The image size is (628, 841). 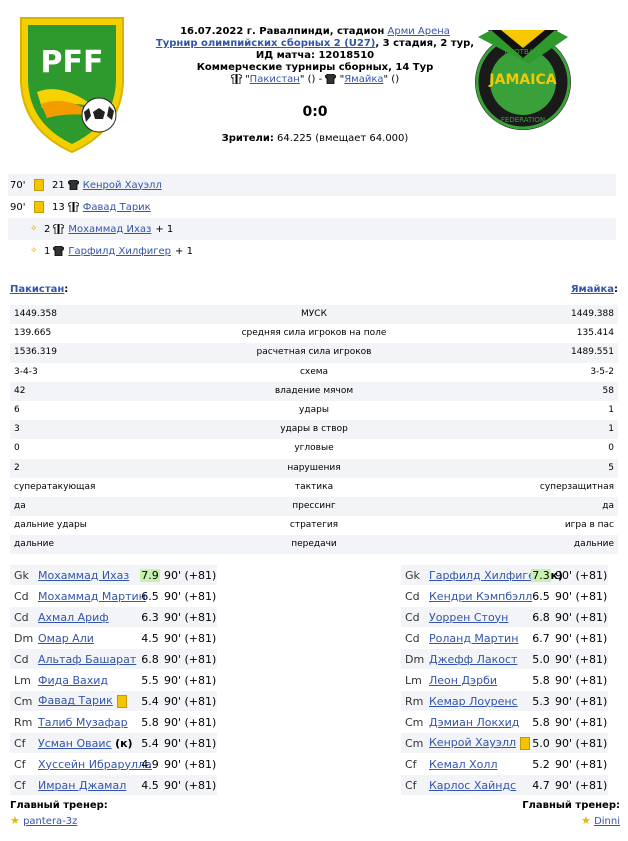 I want to click on player-rating: 6.8, so click(x=541, y=617).